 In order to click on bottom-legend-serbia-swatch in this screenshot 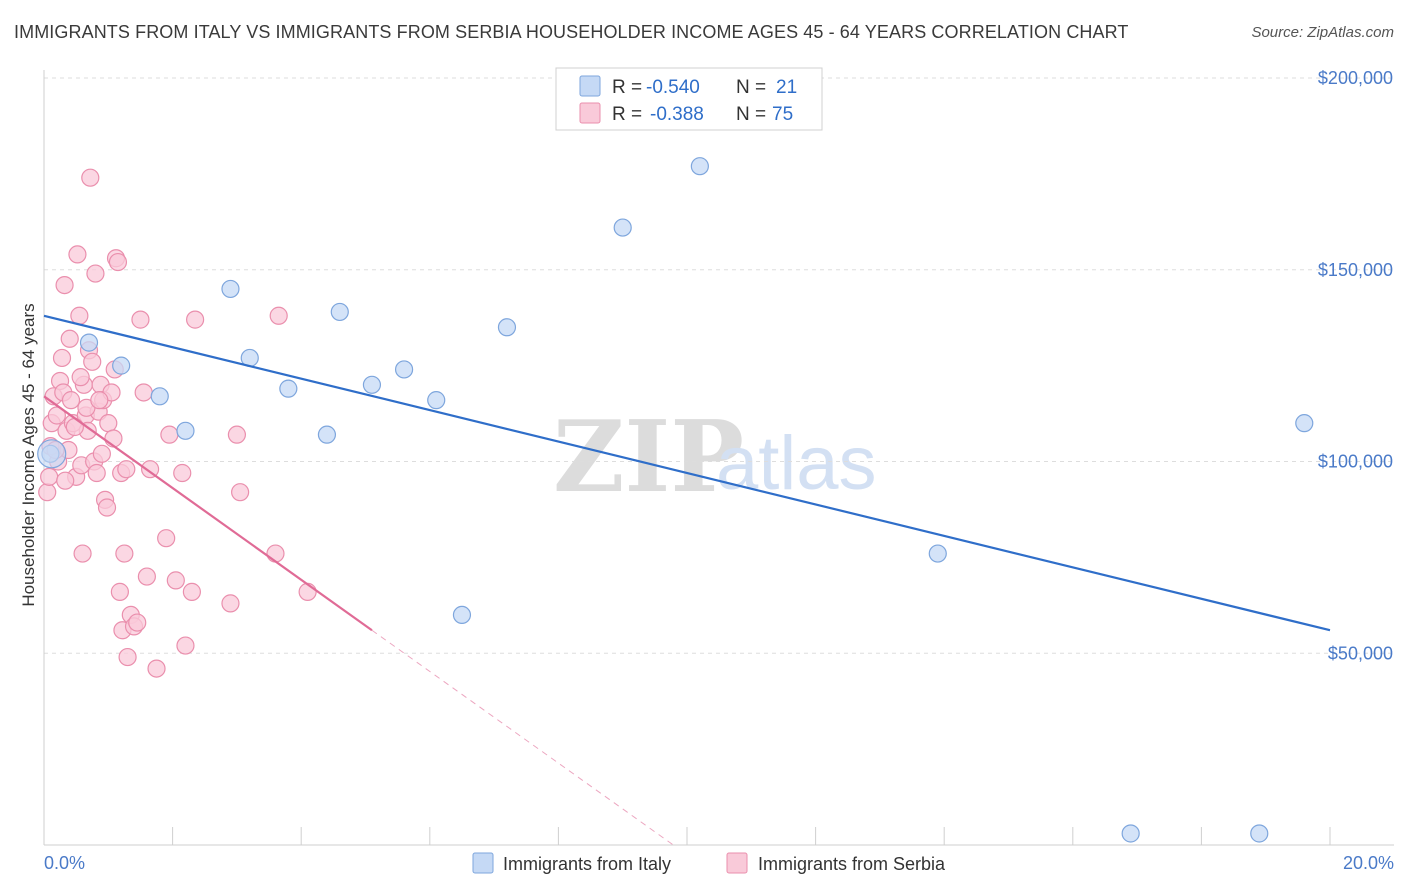, I will do `click(737, 863)`.